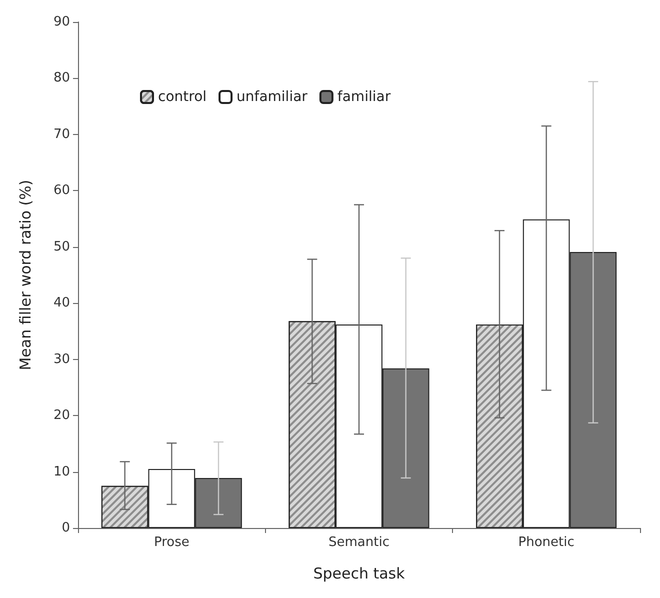  I want to click on y-tick-label: 20, so click(61, 416).